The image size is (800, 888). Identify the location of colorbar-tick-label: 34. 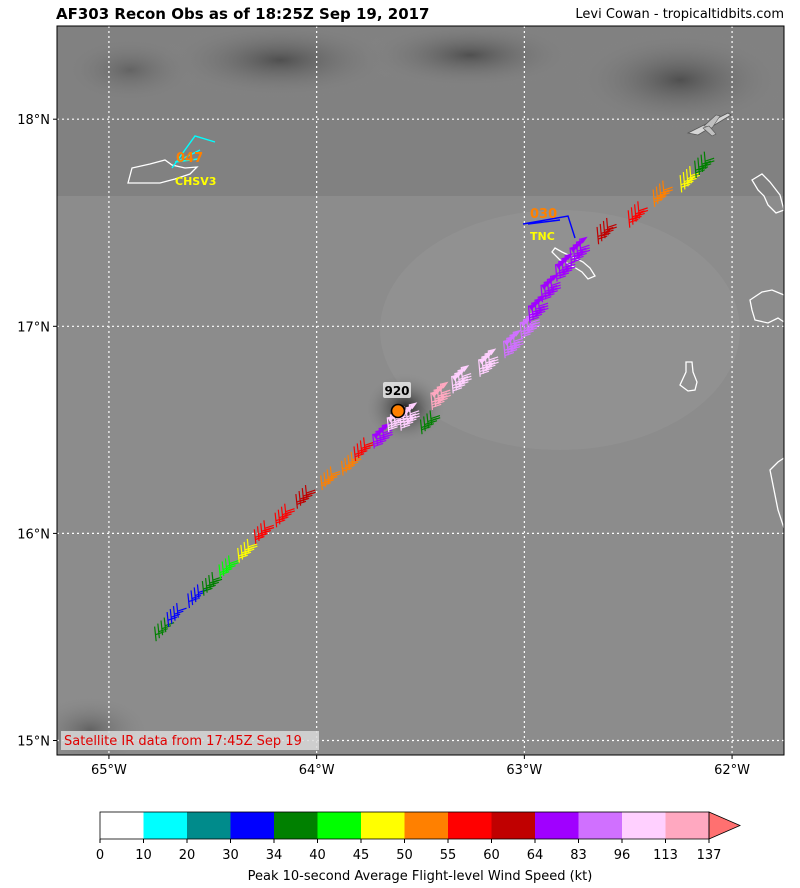
(274, 855).